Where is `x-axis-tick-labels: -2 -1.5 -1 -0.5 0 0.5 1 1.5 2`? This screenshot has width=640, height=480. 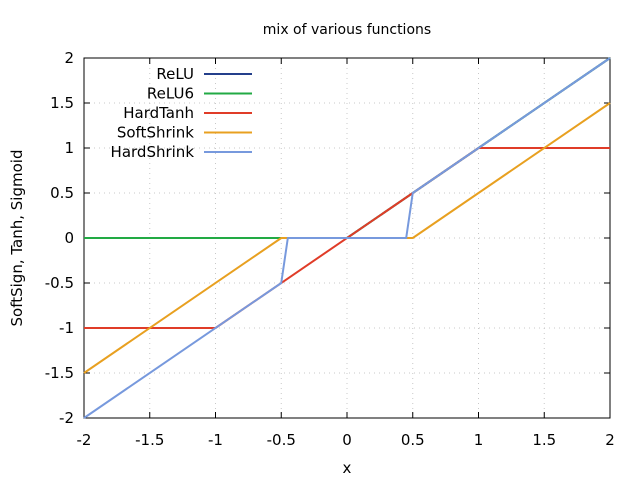
x-axis-tick-labels: -2 -1.5 -1 -0.5 0 0.5 1 1.5 2 is located at coordinates (346, 440).